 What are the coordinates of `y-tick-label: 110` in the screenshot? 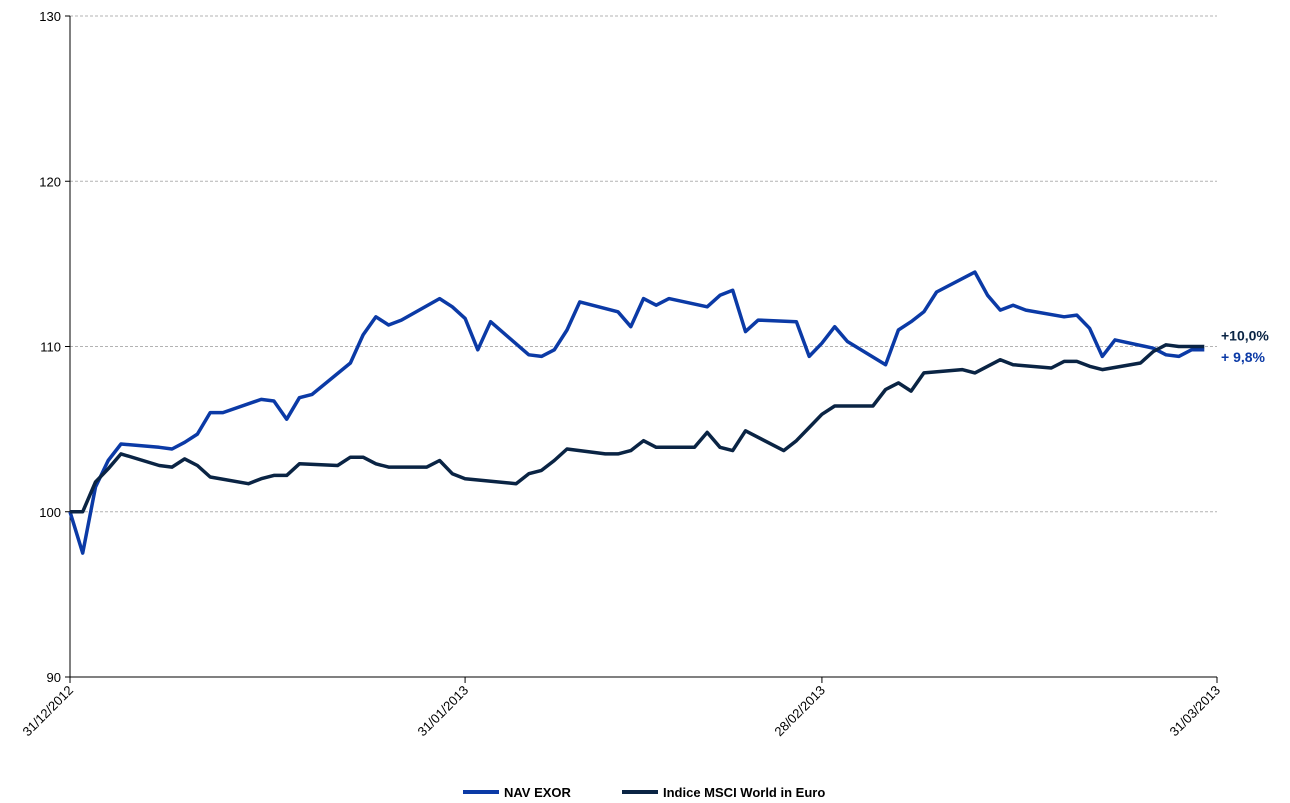 It's located at (50, 347).